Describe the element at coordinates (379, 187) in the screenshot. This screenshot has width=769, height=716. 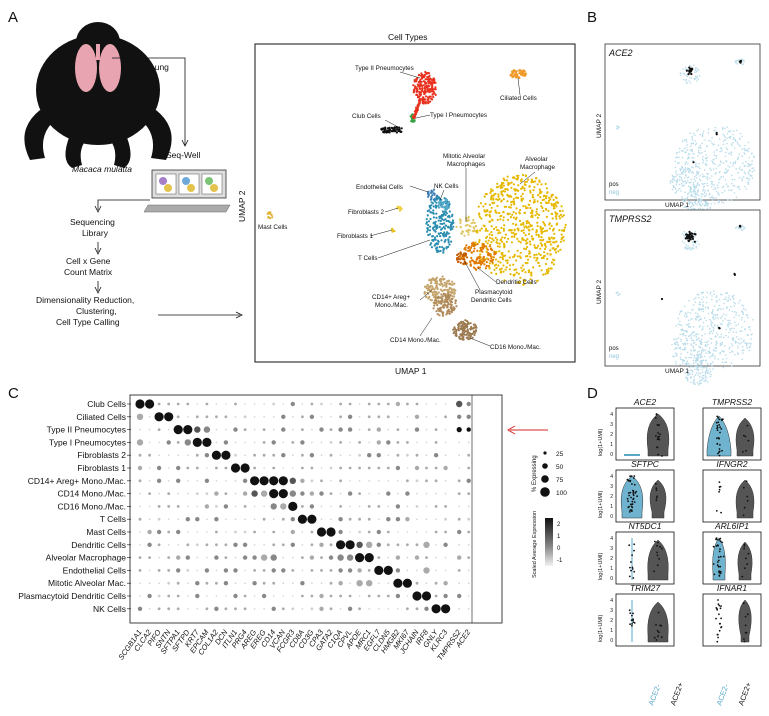
I see `cl-endo: Endothelial Cells` at that location.